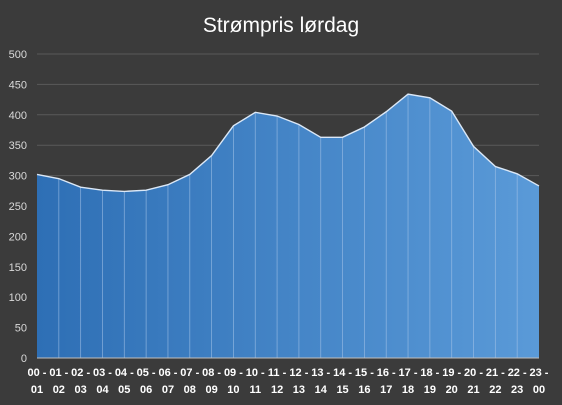  I want to click on x-tick-label: 14 -, so click(342, 373).